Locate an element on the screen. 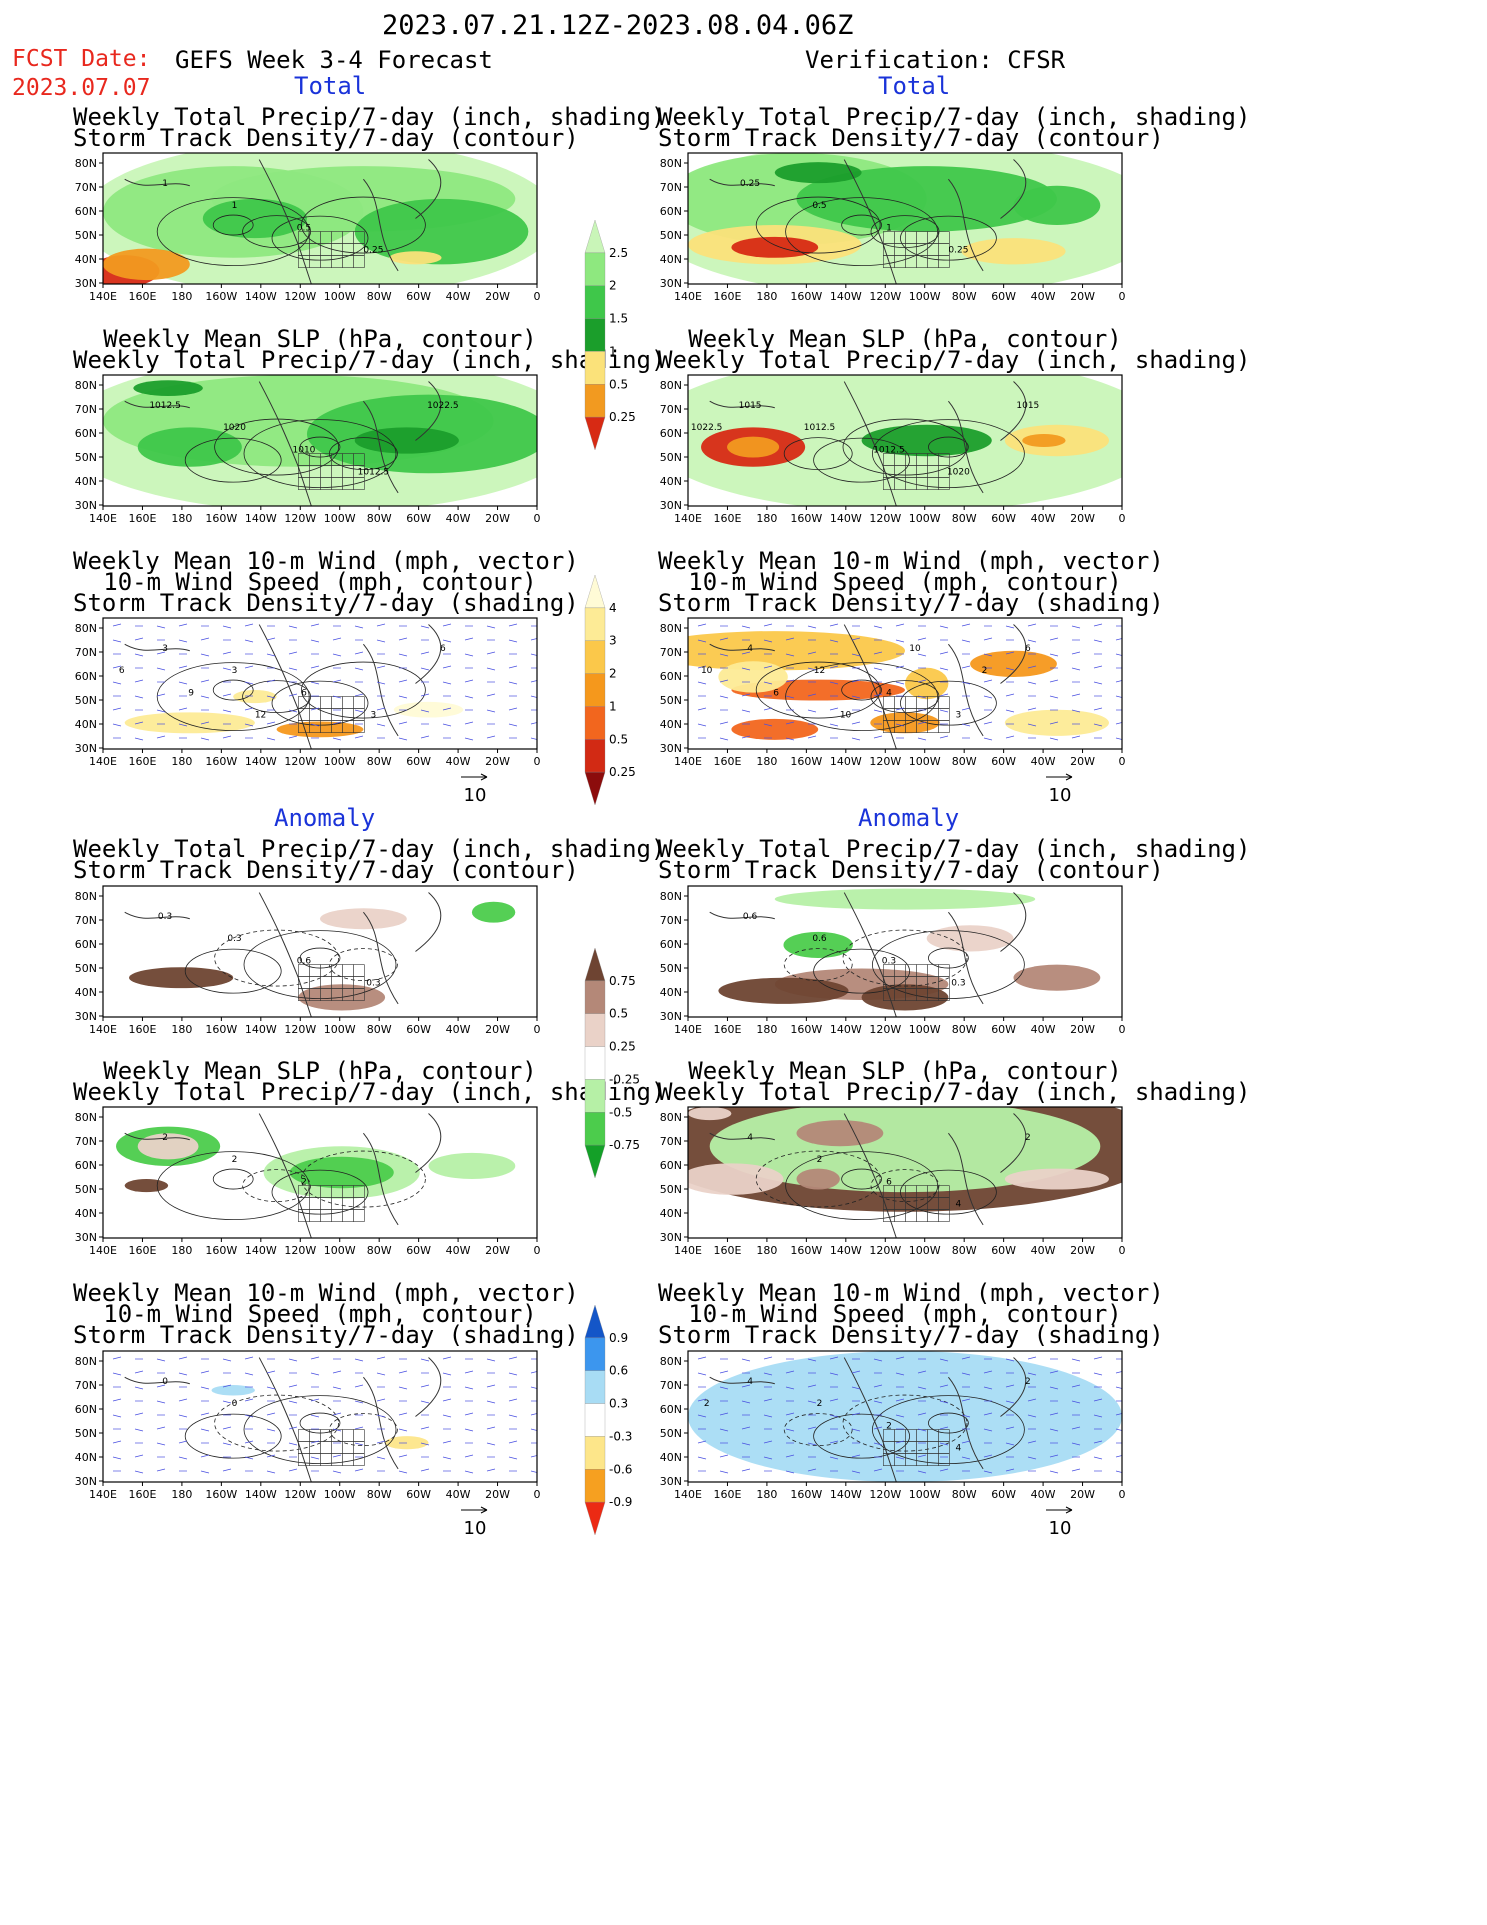  section-total-left: Total is located at coordinates (330, 86).